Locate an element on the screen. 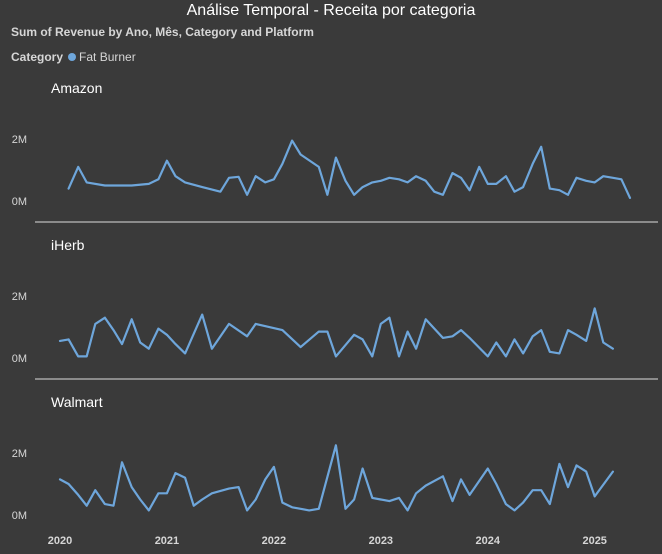  legend-marker is located at coordinates (72, 57).